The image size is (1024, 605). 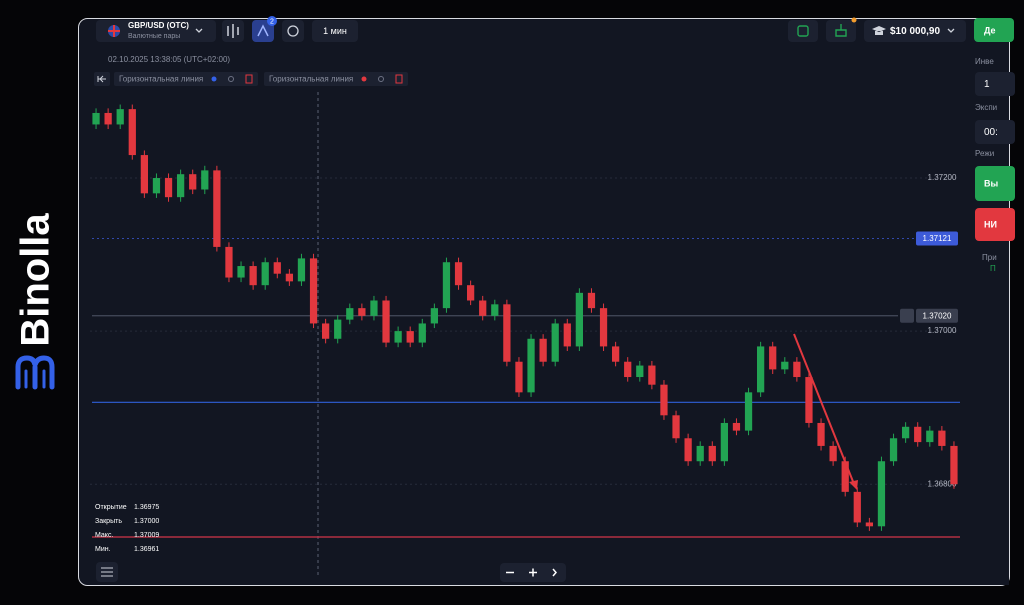 What do you see at coordinates (104, 535) in the screenshot?
I see `ohlc-label: Макс.` at bounding box center [104, 535].